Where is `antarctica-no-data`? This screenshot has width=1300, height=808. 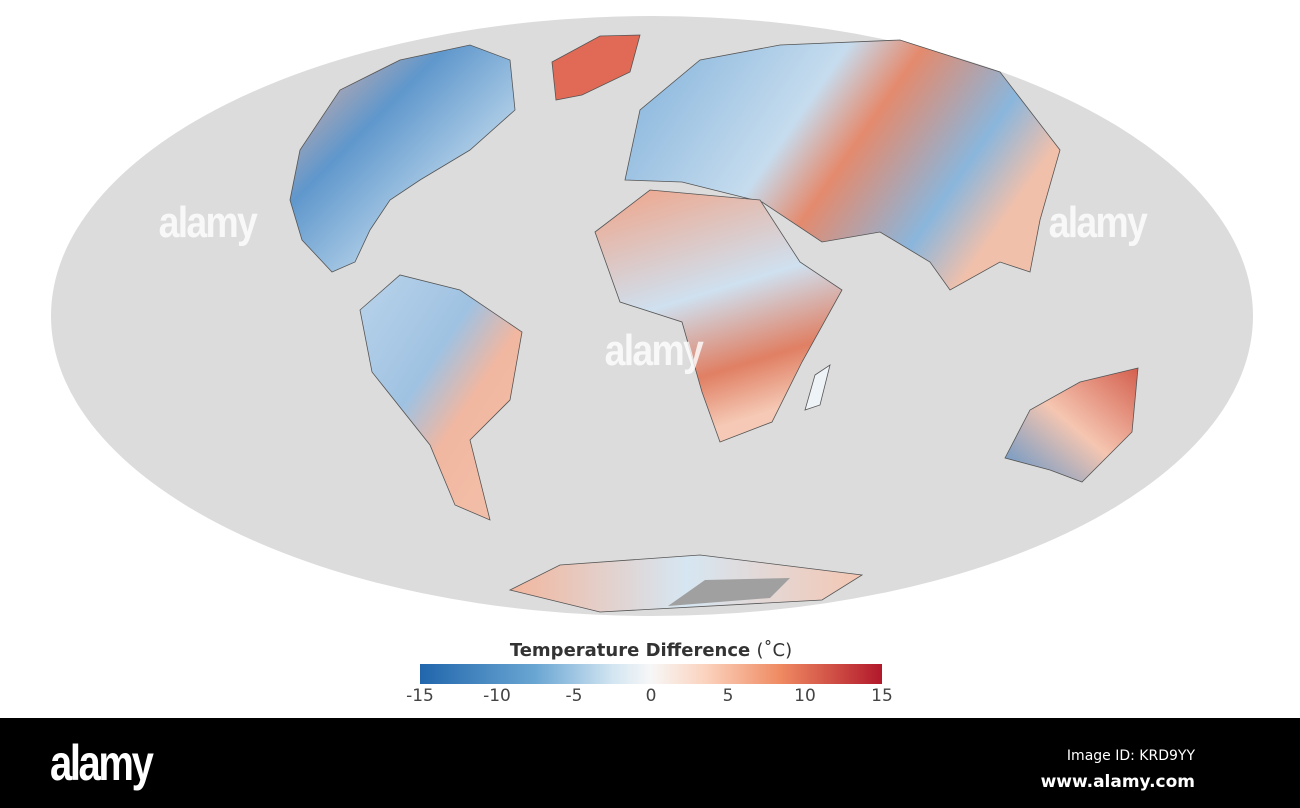
antarctica-no-data is located at coordinates (729, 592).